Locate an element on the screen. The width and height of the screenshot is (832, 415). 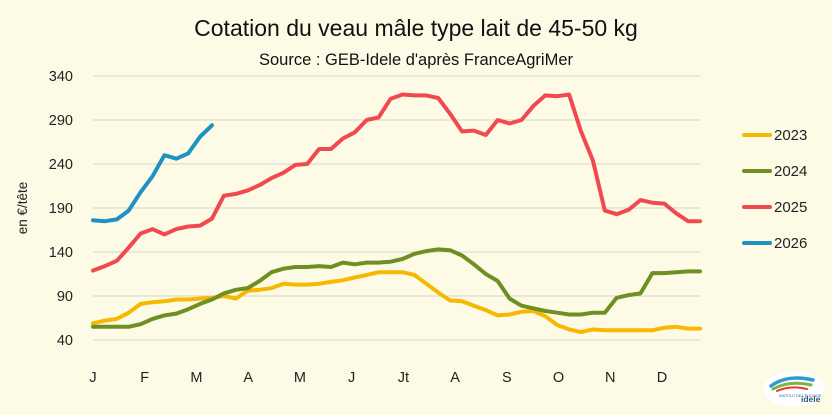
x-tick-label: F is located at coordinates (144, 378).